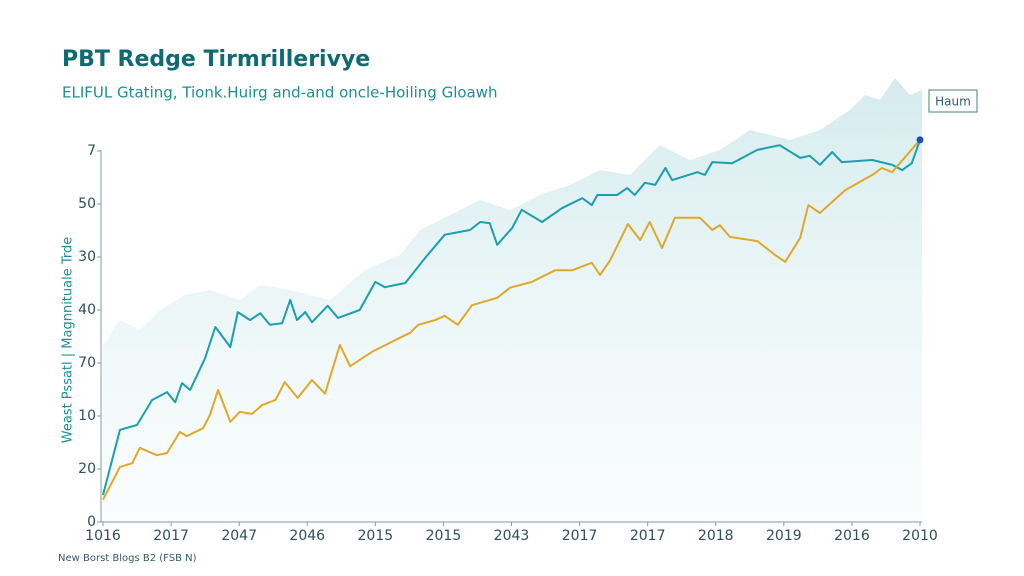 This screenshot has height=576, width=1024. What do you see at coordinates (87, 204) in the screenshot?
I see `y-tick-label: 50` at bounding box center [87, 204].